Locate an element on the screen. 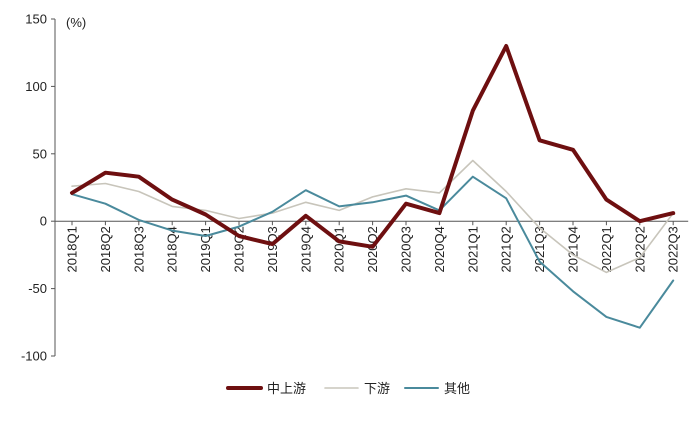 This screenshot has height=422, width=700. legend: 中上游 下游 其他 is located at coordinates (348, 389).